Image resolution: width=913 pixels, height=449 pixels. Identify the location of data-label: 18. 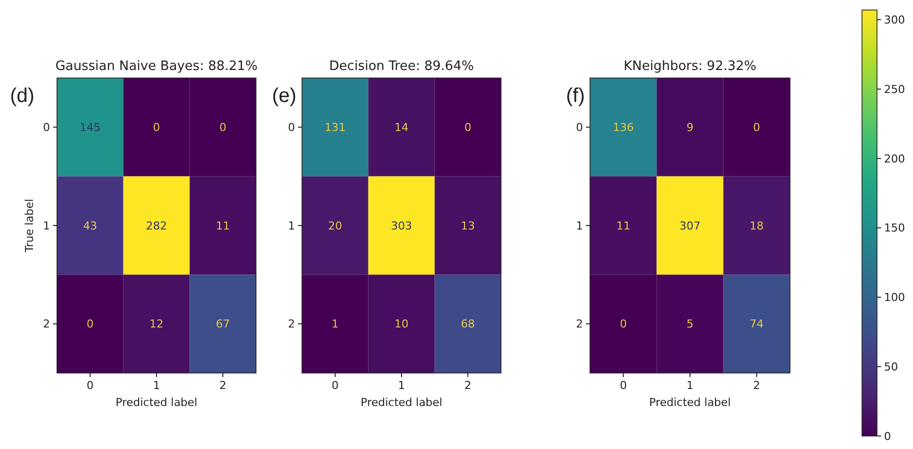
(757, 225).